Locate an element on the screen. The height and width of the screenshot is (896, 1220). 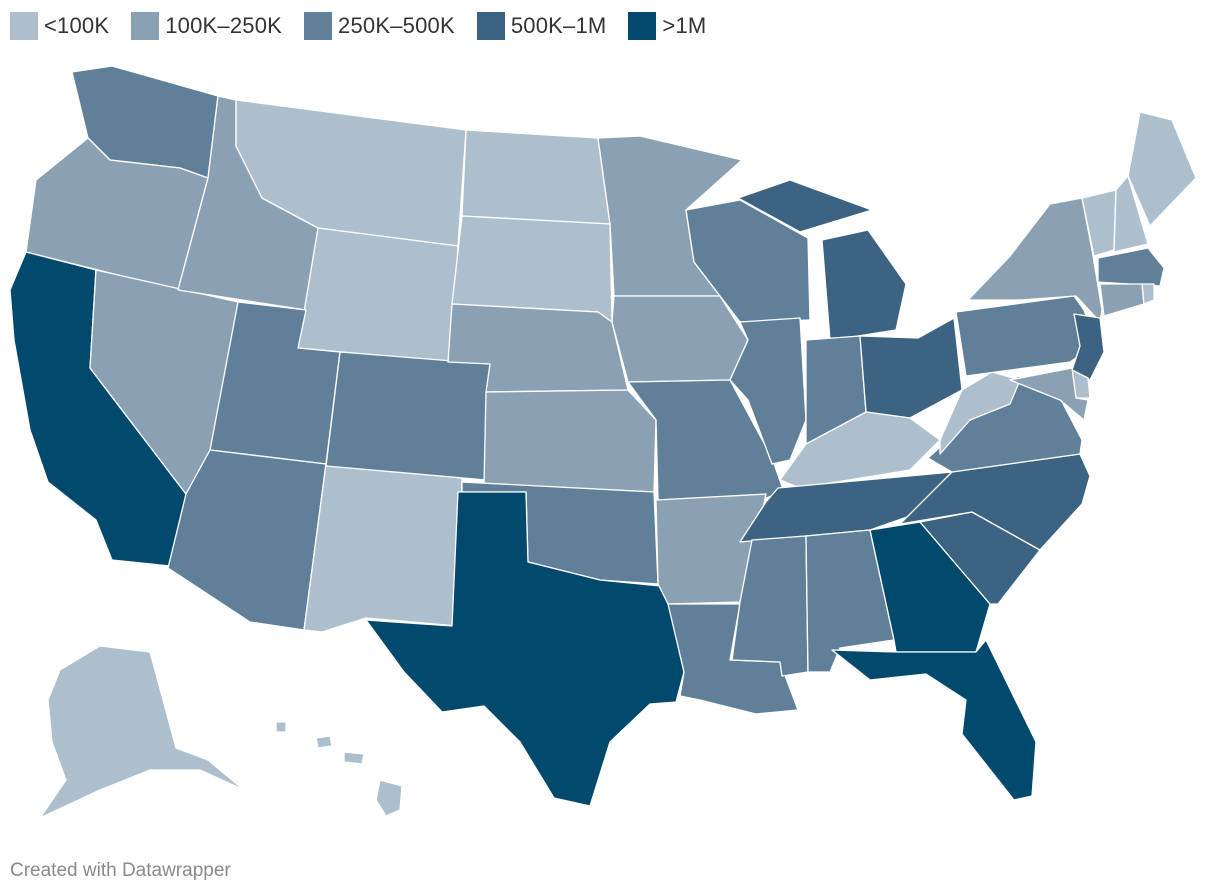
legend-label: >1M is located at coordinates (684, 25).